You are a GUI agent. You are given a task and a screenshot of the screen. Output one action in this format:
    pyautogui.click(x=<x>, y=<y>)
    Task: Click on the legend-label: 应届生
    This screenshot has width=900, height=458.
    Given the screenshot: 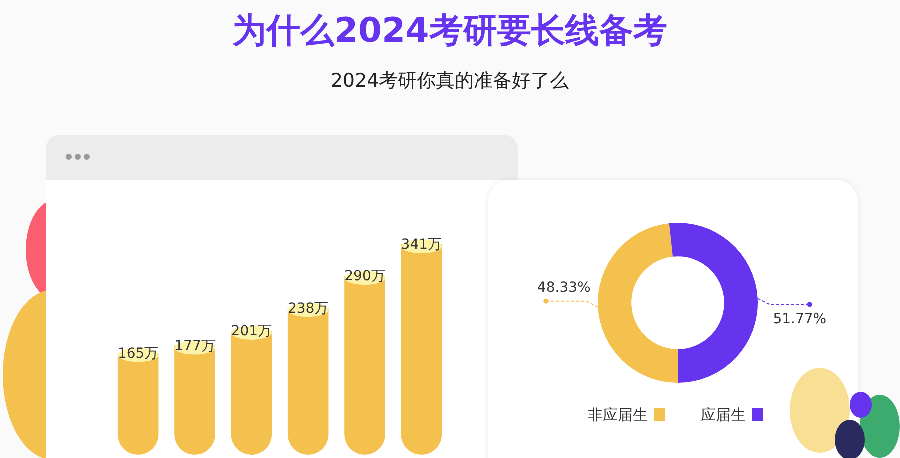 What is the action you would take?
    pyautogui.click(x=724, y=415)
    